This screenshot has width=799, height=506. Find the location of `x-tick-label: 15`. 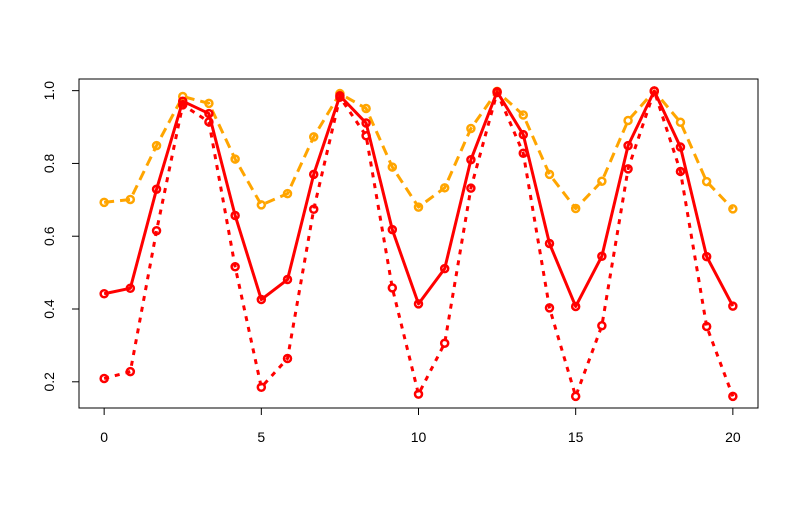

x-tick-label: 15 is located at coordinates (576, 437).